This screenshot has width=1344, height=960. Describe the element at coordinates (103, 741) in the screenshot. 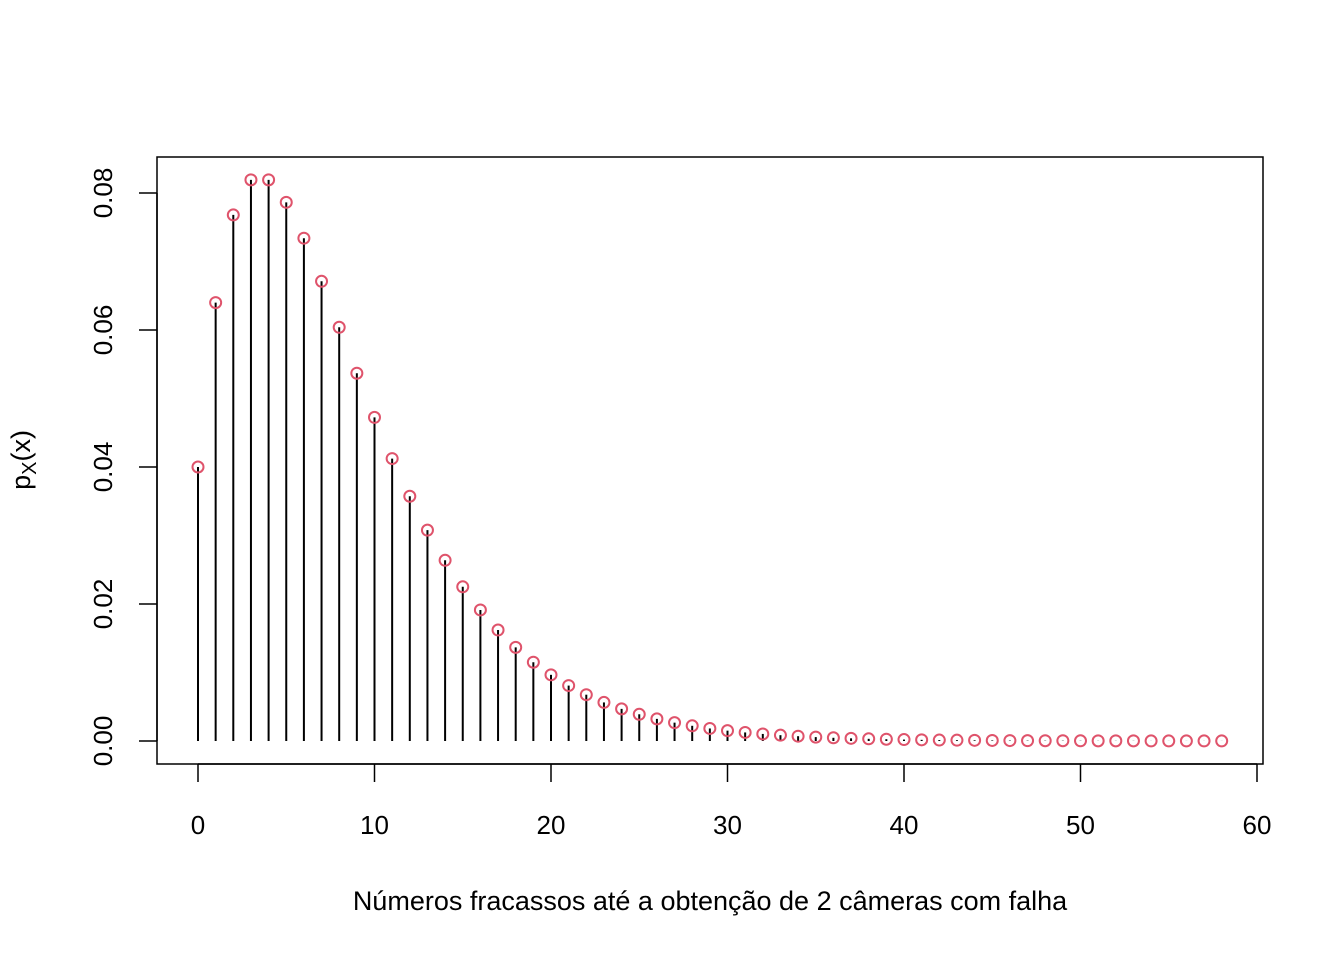

I see `y-tick-label: 0.00` at that location.